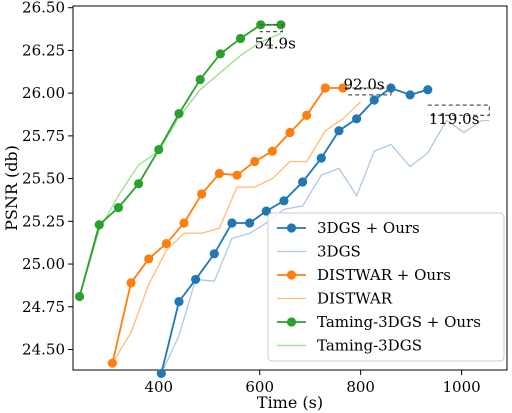  What do you see at coordinates (363, 85) in the screenshot?
I see `annotation-label: 92.0s` at bounding box center [363, 85].